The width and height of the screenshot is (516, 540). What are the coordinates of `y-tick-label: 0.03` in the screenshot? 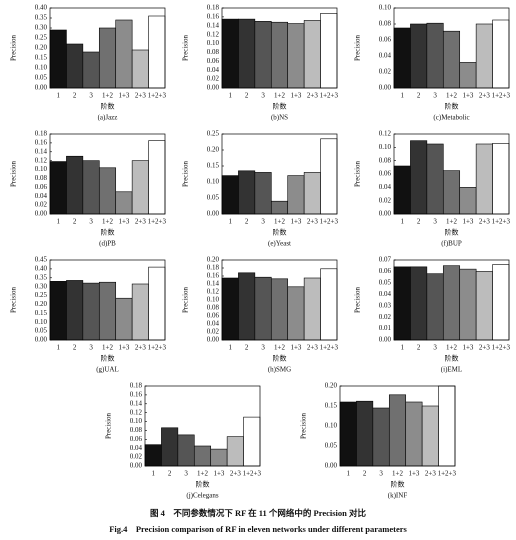 It's located at (385, 305).